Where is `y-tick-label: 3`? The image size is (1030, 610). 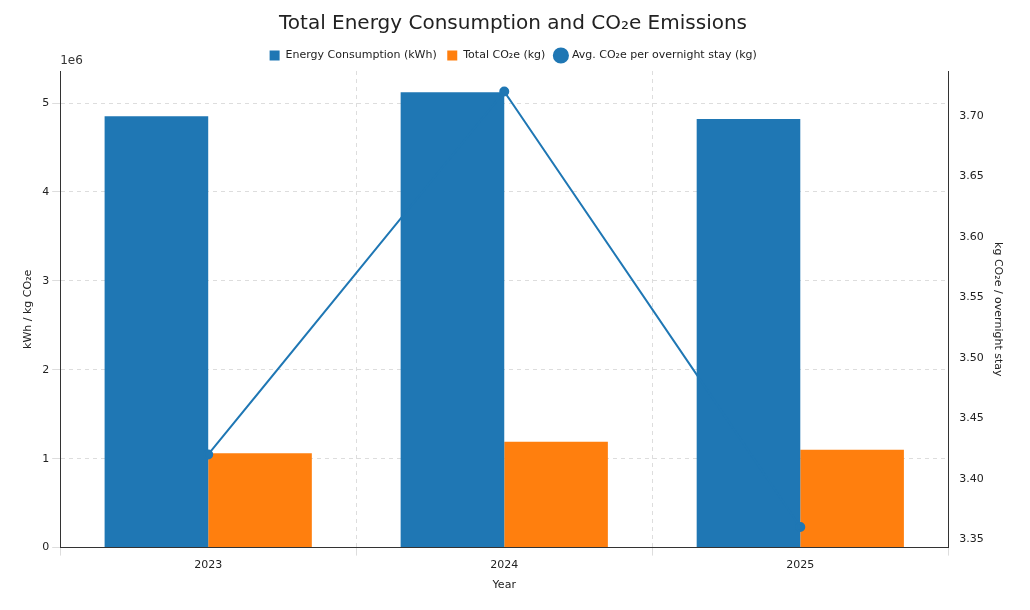 y-tick-label: 3 is located at coordinates (46, 280).